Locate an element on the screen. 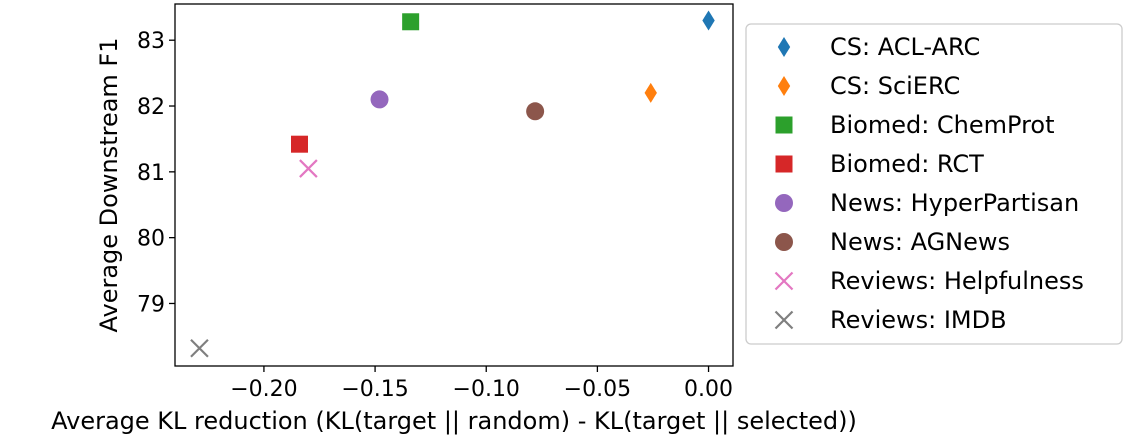  legend-label: Biomed: RCT is located at coordinates (907, 164).